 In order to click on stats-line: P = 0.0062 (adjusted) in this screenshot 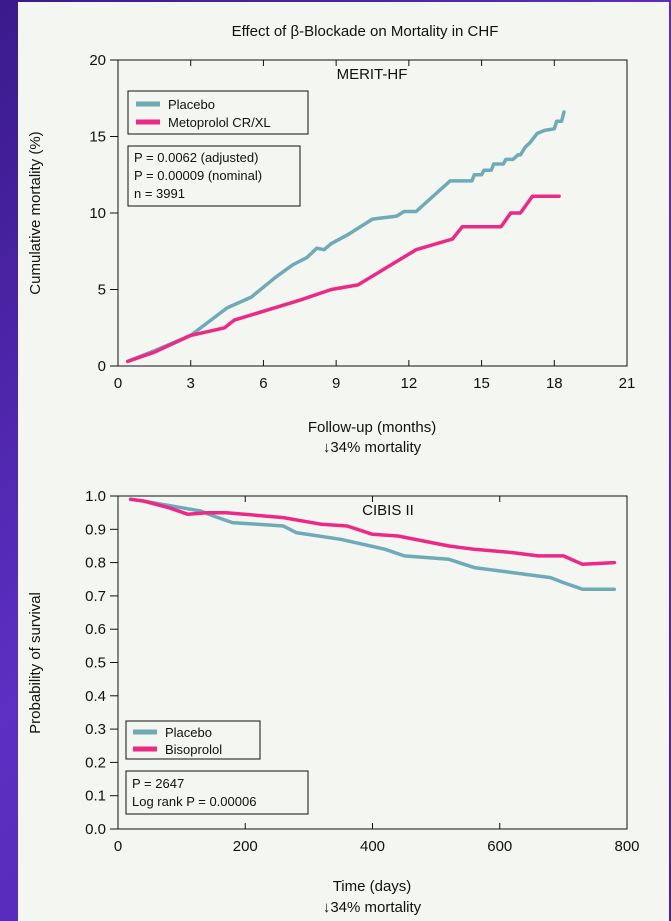, I will do `click(196, 157)`.